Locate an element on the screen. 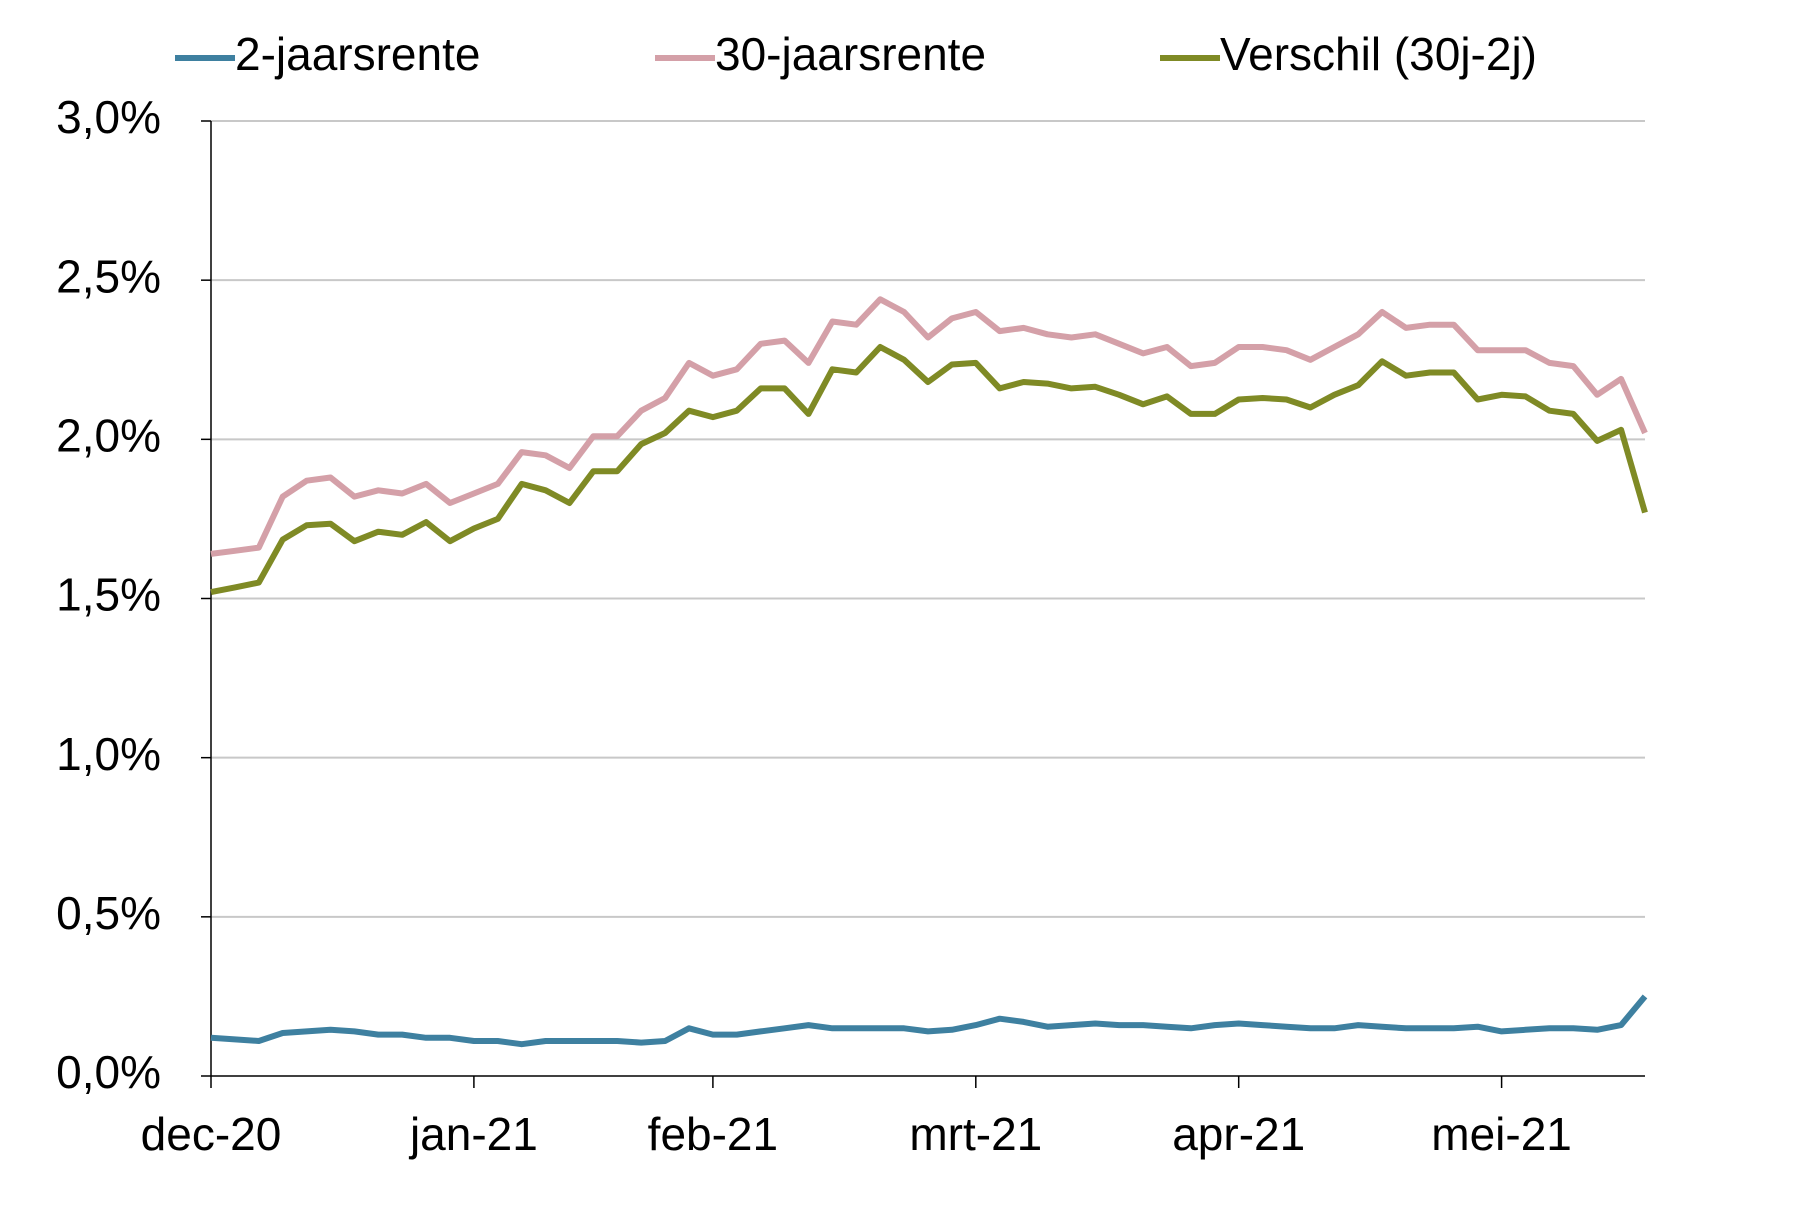 Image resolution: width=1806 pixels, height=1209 pixels. x-tick-label: mei-21 is located at coordinates (1501, 1134).